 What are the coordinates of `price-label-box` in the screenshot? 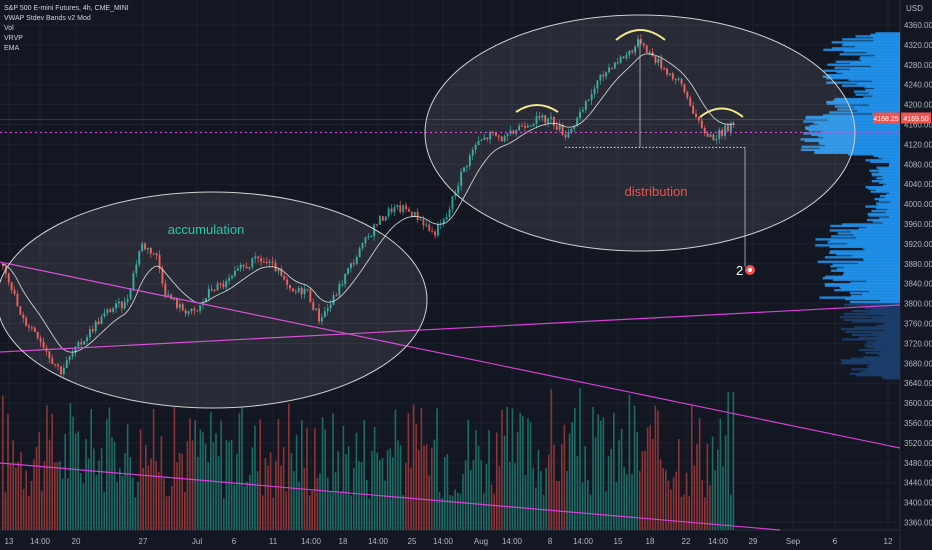 It's located at (916, 118).